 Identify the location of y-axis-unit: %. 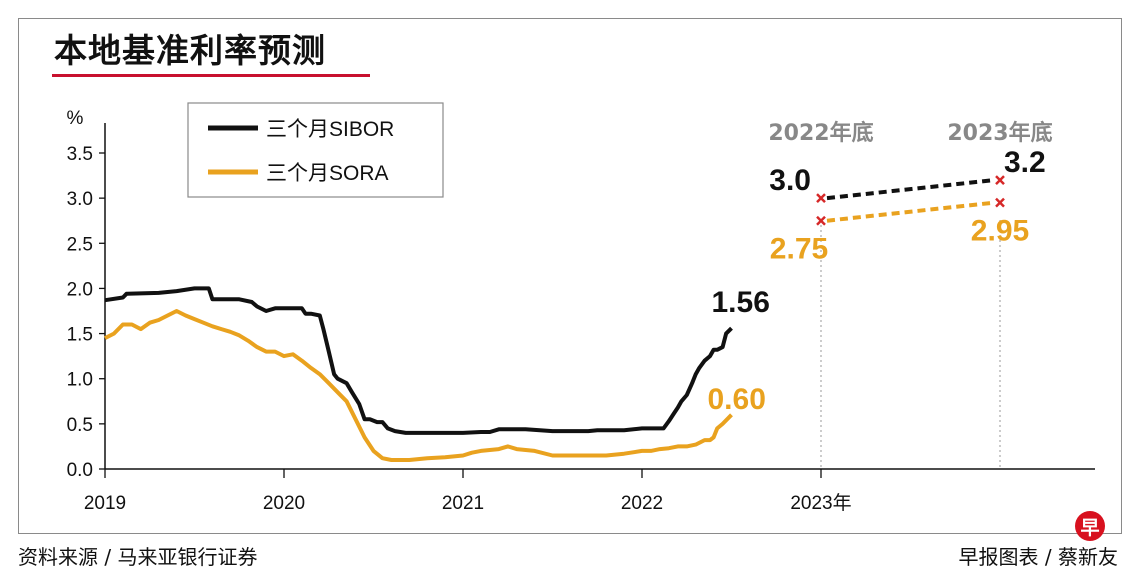
(75, 118).